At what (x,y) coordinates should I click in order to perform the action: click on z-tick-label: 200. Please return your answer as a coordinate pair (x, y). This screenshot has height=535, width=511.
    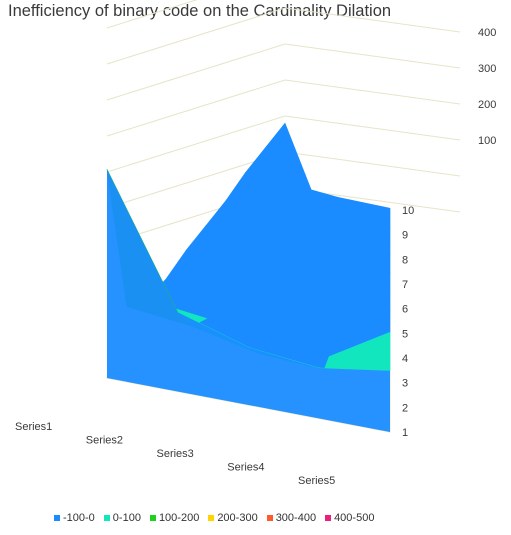
    Looking at the image, I should click on (487, 105).